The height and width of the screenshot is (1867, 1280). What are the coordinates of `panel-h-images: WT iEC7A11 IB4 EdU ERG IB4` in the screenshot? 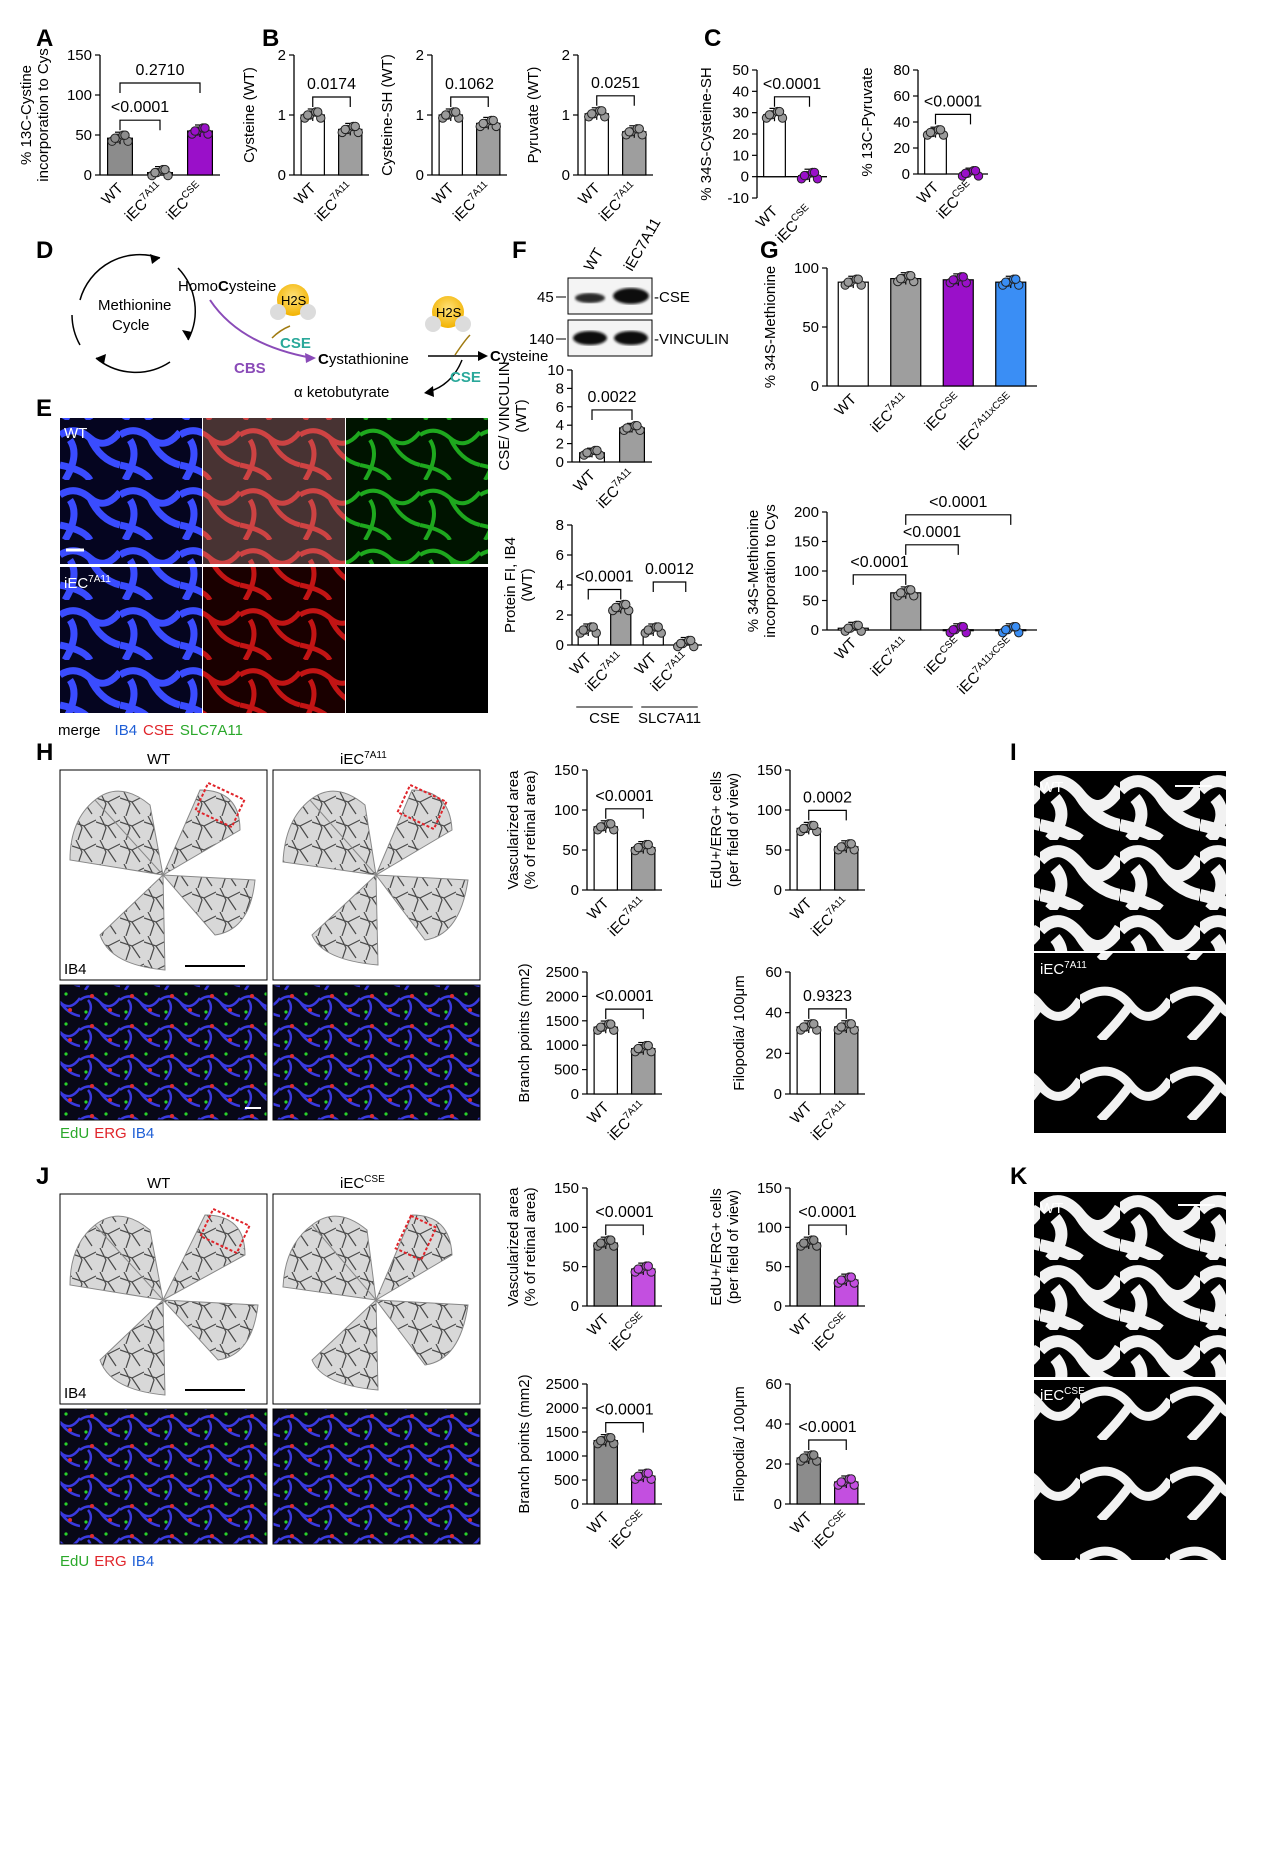 It's located at (270, 946).